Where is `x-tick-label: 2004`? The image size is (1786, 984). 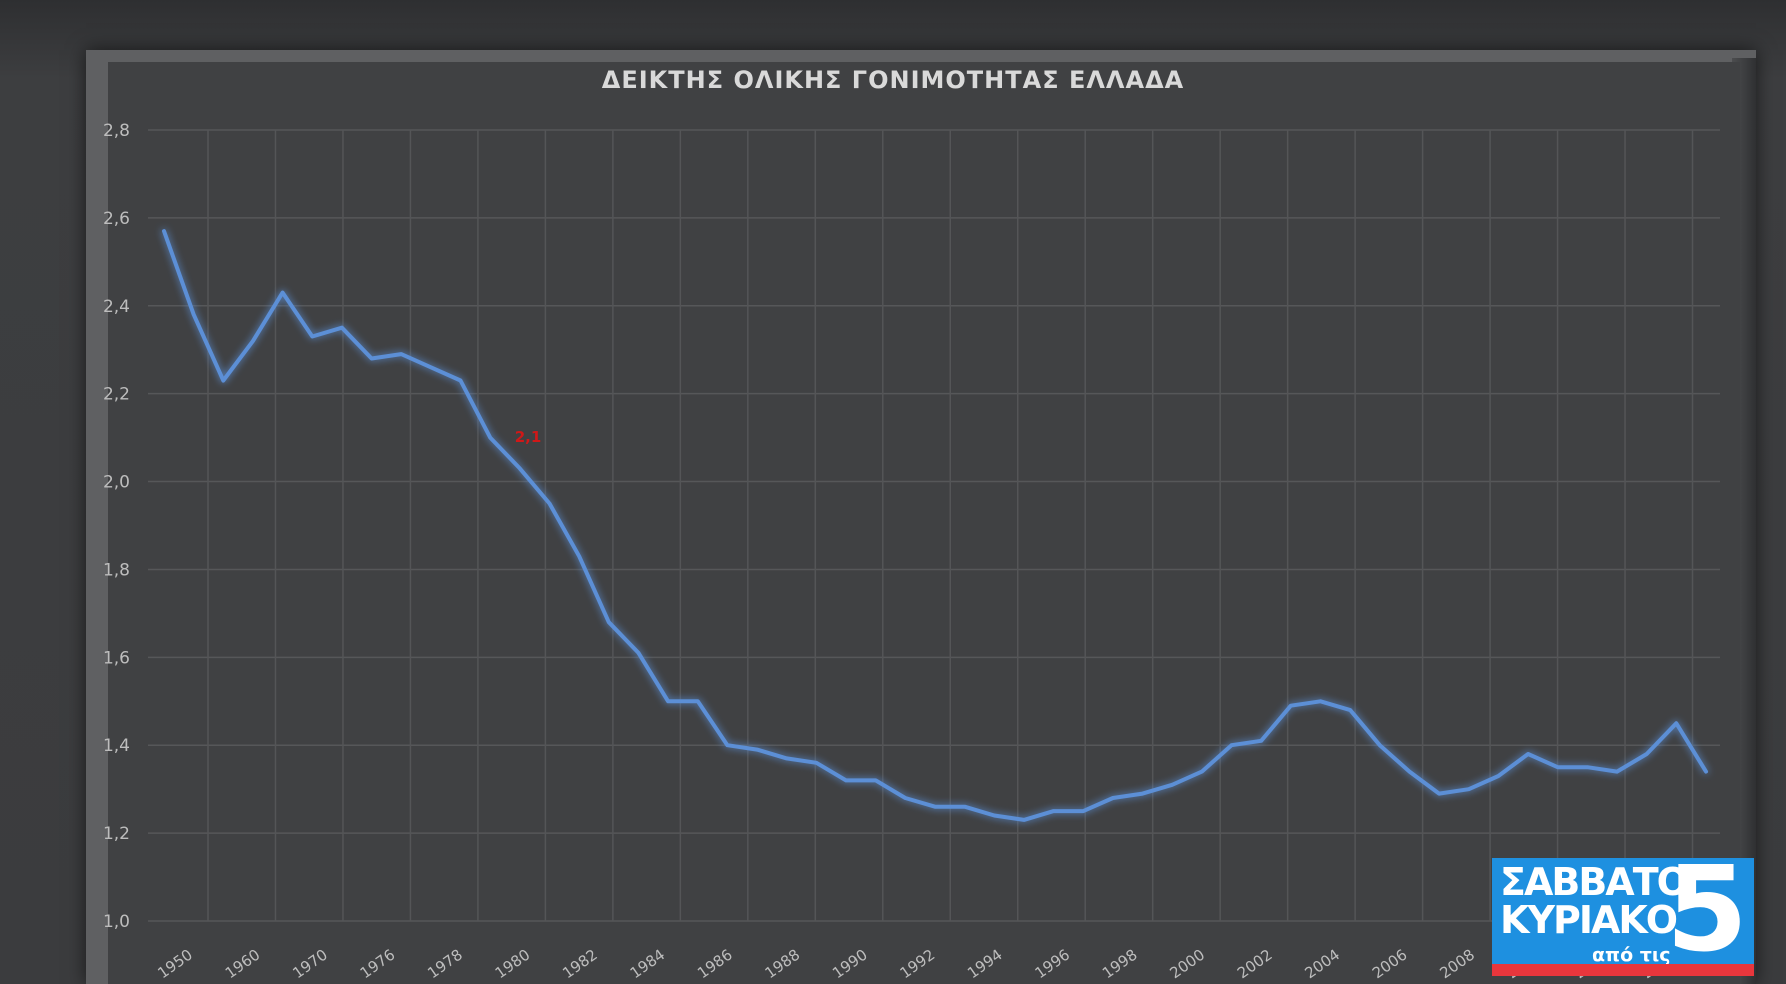 x-tick-label: 2004 is located at coordinates (1322, 964).